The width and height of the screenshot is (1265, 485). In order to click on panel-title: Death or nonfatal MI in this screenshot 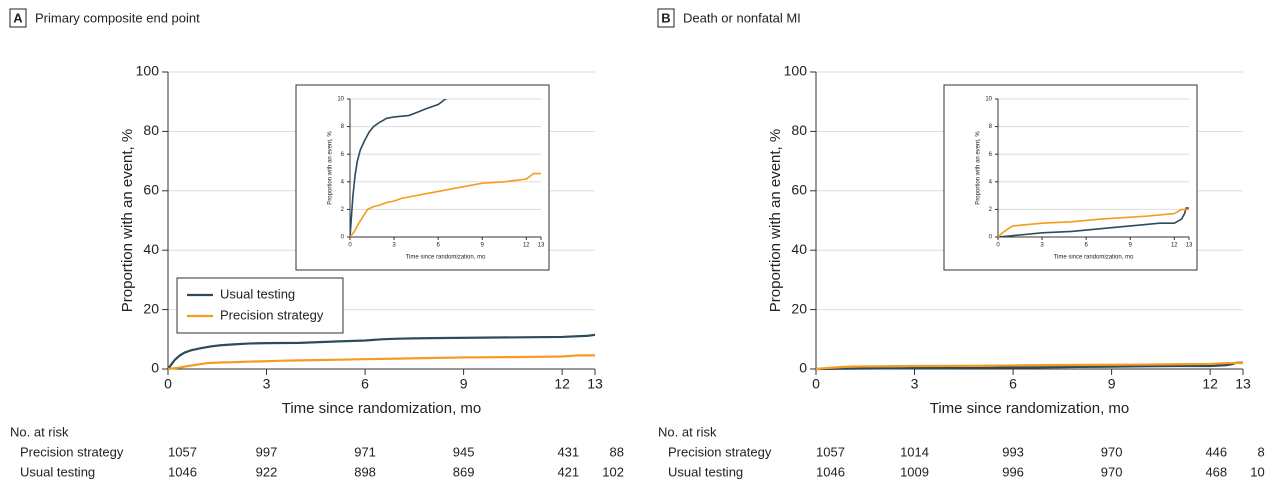, I will do `click(742, 17)`.